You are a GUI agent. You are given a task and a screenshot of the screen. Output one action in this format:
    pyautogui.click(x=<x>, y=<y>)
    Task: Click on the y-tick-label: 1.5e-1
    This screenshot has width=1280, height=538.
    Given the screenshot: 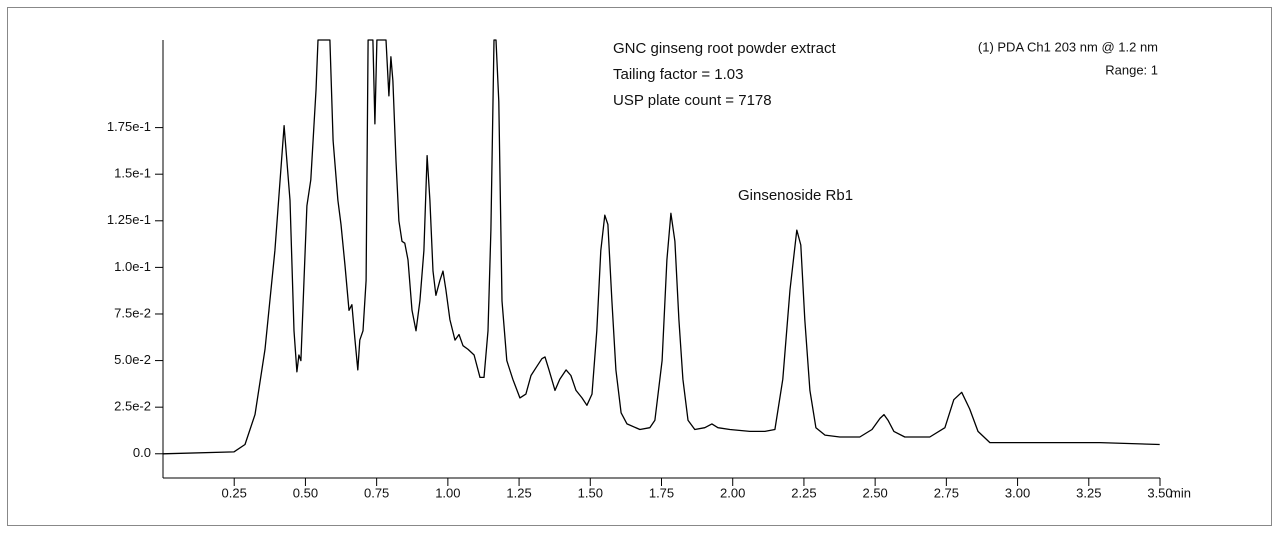 What is the action you would take?
    pyautogui.click(x=132, y=173)
    